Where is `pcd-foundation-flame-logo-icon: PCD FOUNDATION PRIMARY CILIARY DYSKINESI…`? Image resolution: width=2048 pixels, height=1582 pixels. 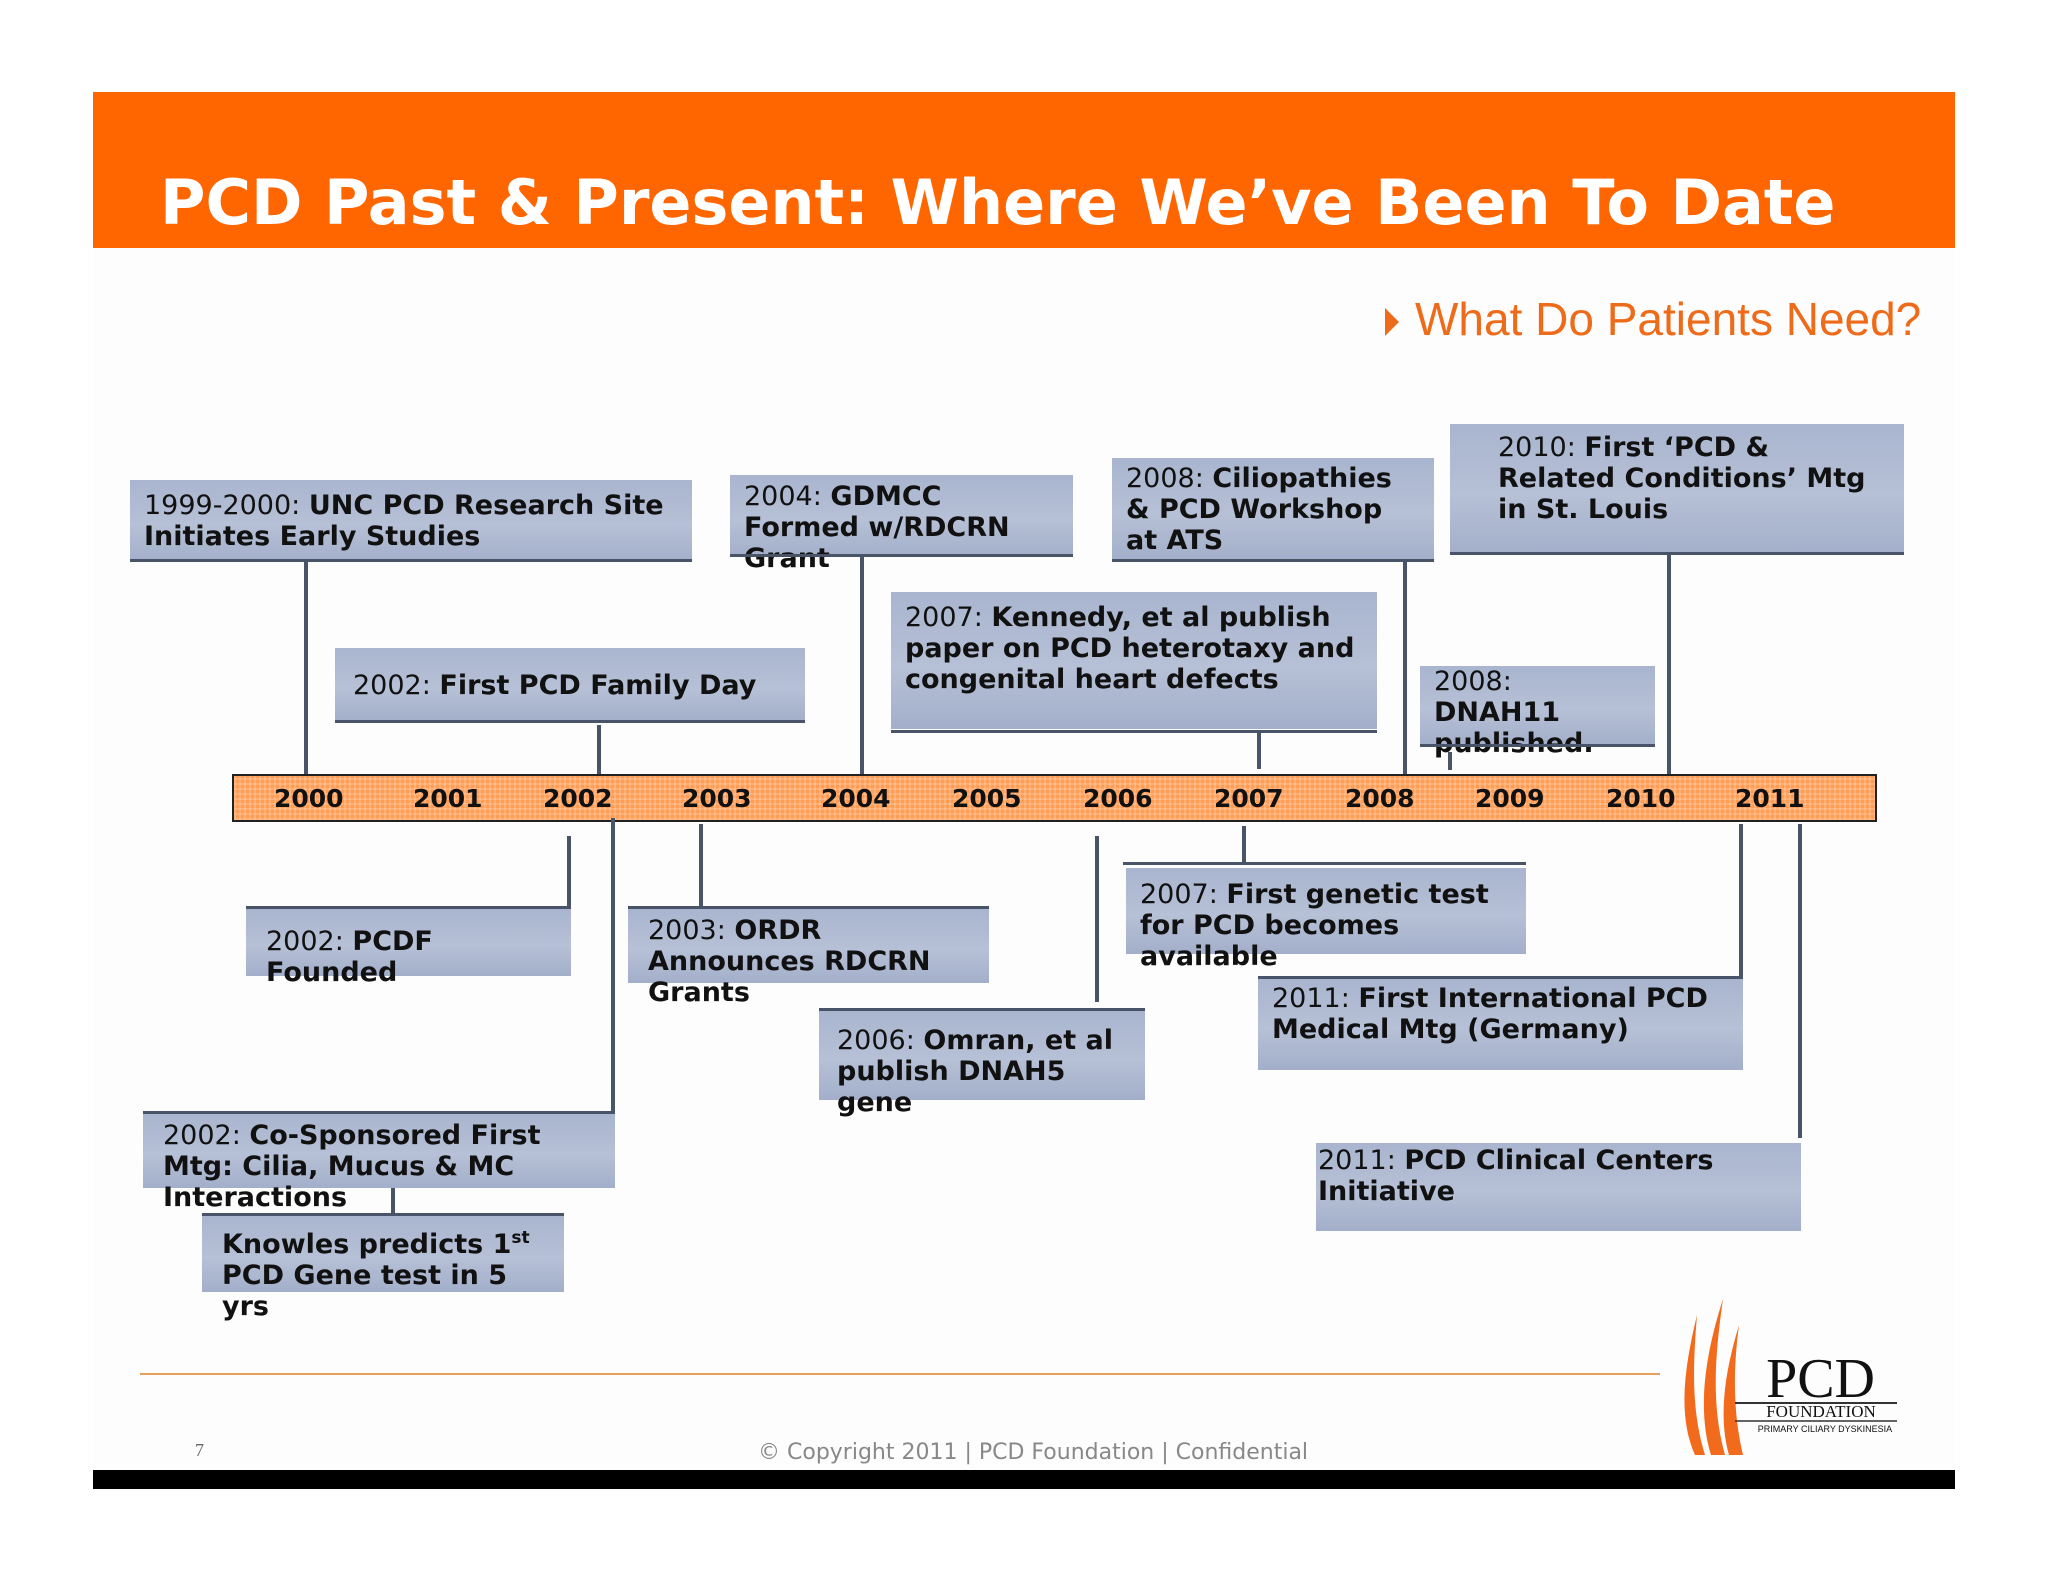 pcd-foundation-flame-logo-icon: PCD FOUNDATION PRIMARY CILIARY DYSKINESI… is located at coordinates (1790, 1377).